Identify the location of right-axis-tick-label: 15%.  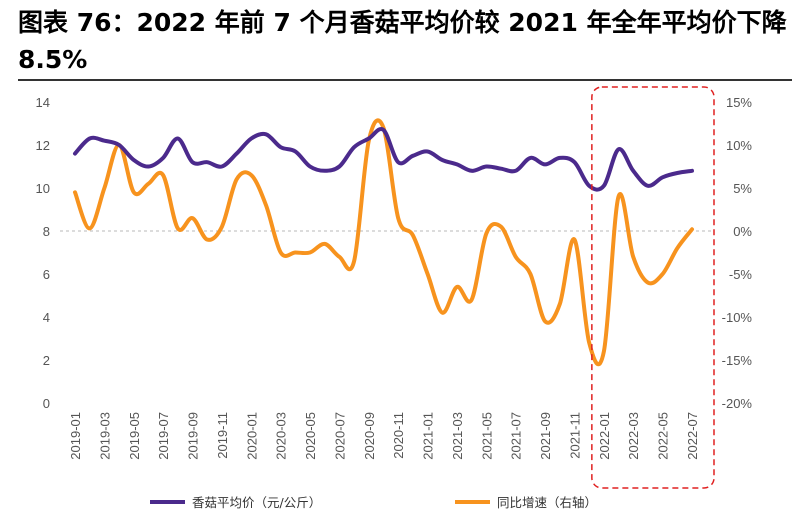
(739, 102).